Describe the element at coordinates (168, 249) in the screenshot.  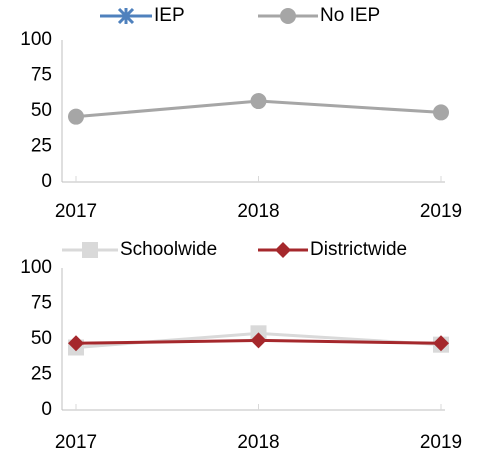
I see `legend-label: Schoolwide` at that location.